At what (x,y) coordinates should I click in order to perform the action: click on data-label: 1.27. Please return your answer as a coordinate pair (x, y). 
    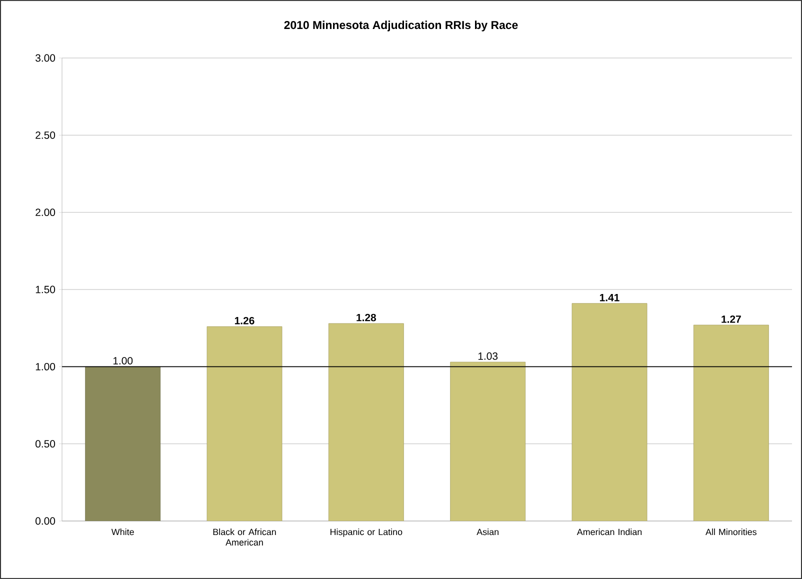
    Looking at the image, I should click on (731, 319).